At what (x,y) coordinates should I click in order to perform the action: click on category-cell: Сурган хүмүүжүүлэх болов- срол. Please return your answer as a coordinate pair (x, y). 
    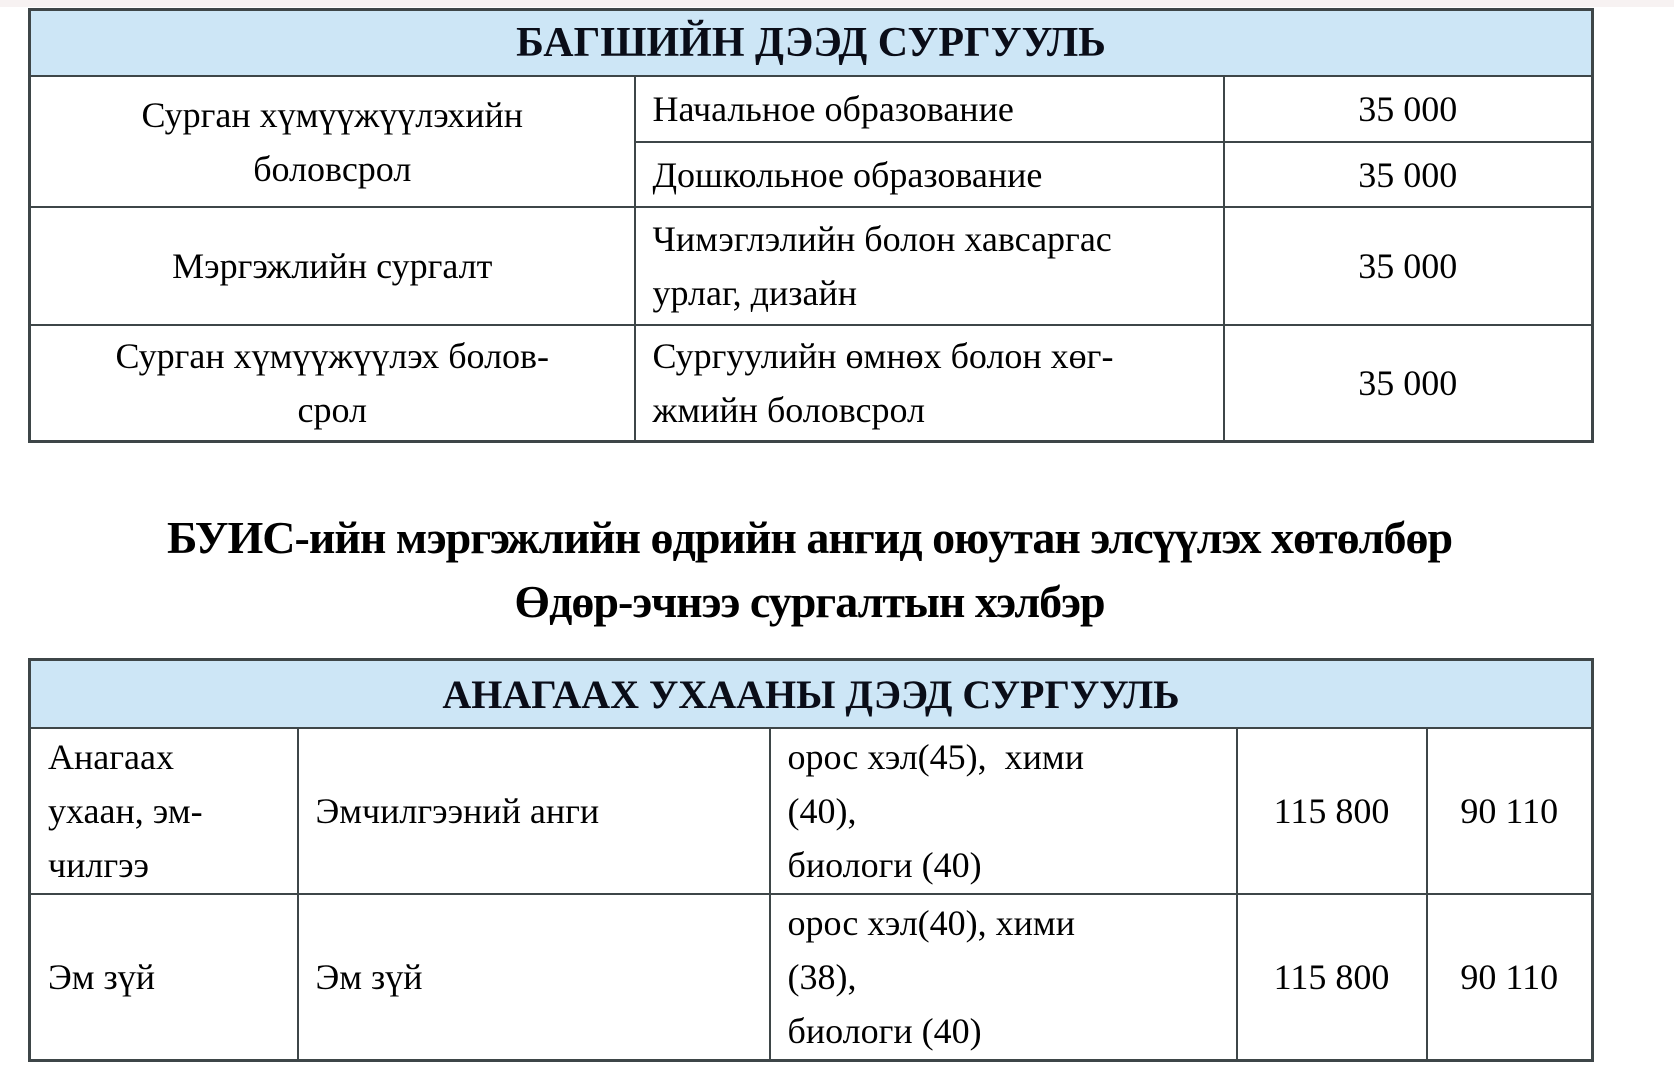
    Looking at the image, I should click on (332, 383).